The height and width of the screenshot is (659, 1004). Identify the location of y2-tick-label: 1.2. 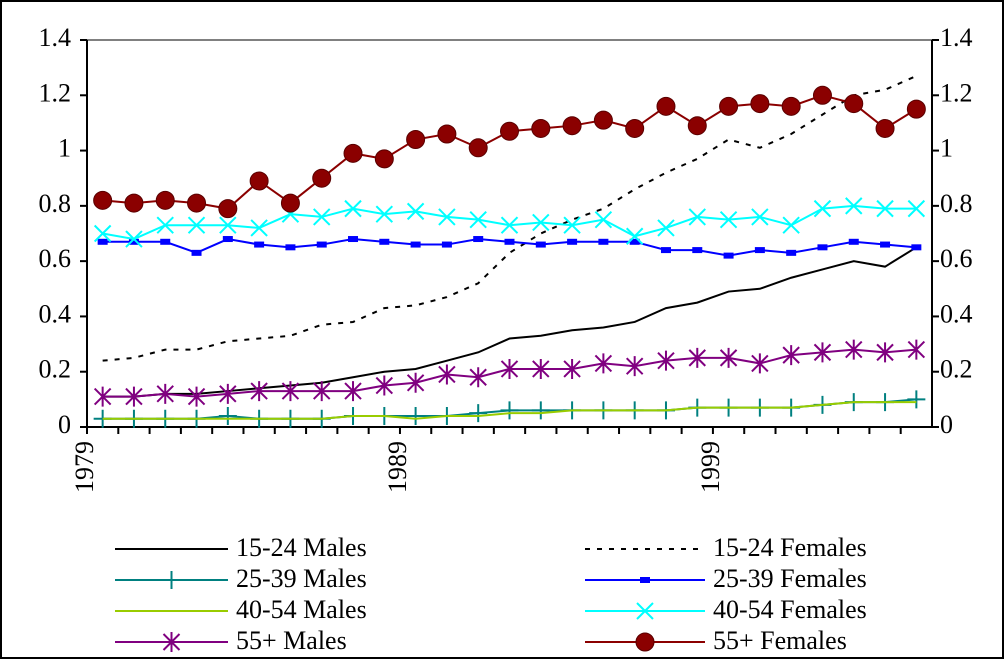
(956, 92).